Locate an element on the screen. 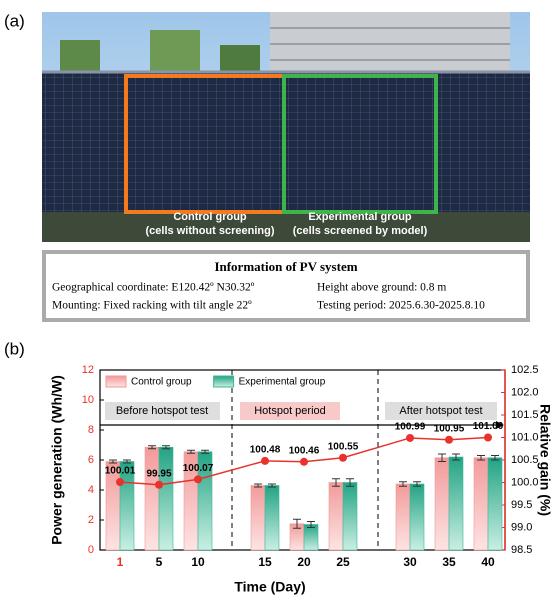 This screenshot has height=605, width=554. y2-tick-label: 100.5 is located at coordinates (525, 460).